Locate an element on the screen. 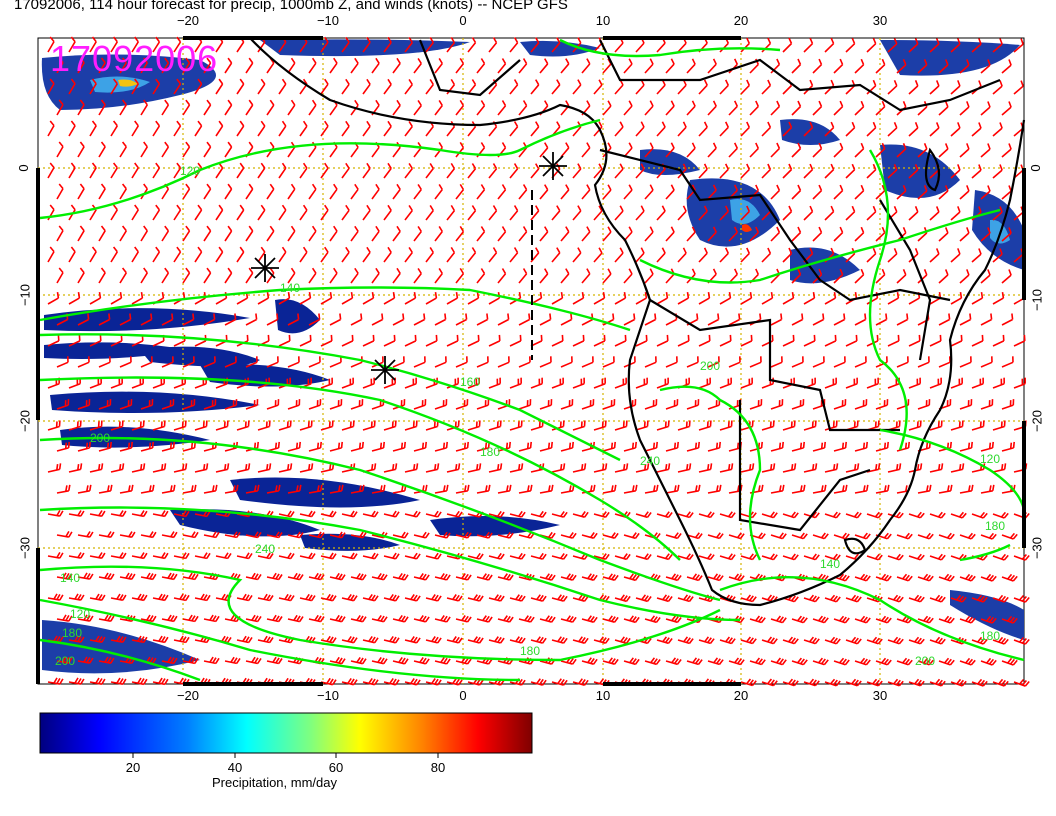 The image size is (1056, 816). lat-tick-left: −10 is located at coordinates (25, 295).